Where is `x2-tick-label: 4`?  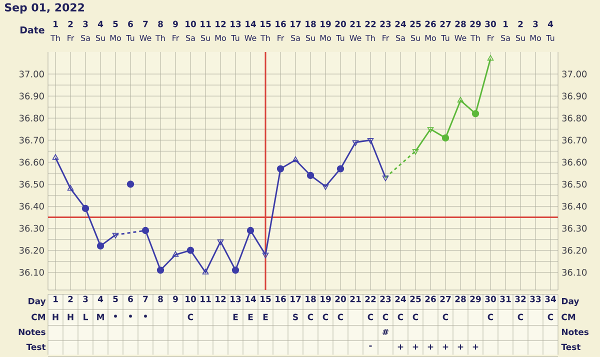 x2-tick-label: 4 is located at coordinates (551, 24).